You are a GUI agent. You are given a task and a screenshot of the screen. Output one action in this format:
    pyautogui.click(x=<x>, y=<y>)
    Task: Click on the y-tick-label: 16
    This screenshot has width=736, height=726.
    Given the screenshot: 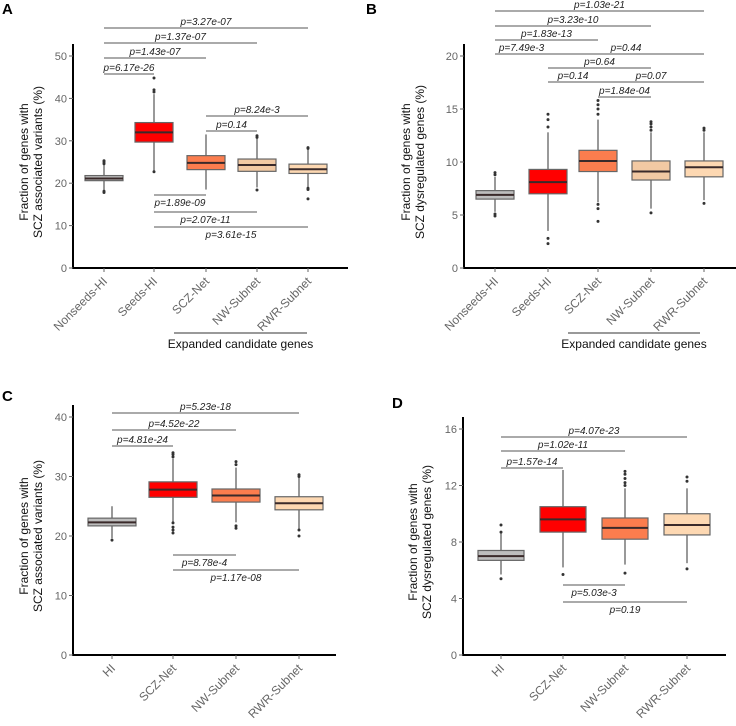 What is the action you would take?
    pyautogui.click(x=451, y=430)
    